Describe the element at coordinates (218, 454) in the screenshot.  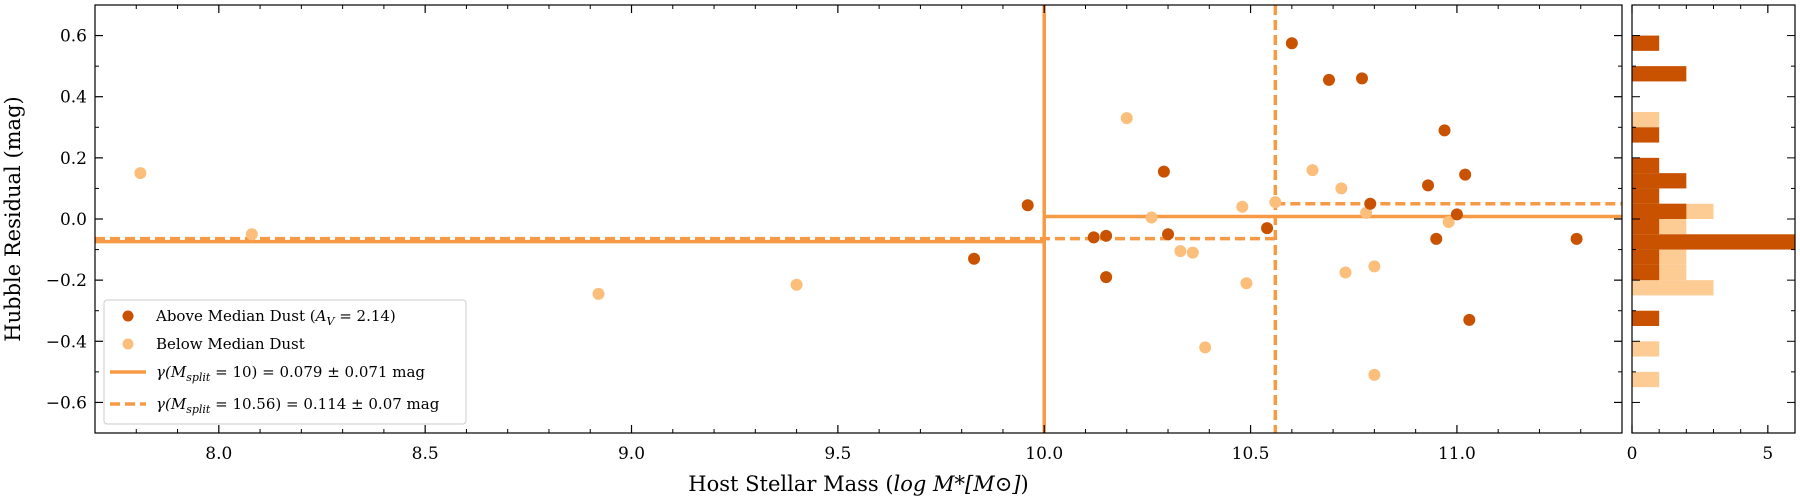
I see `x-tick-label: 8.0` at that location.